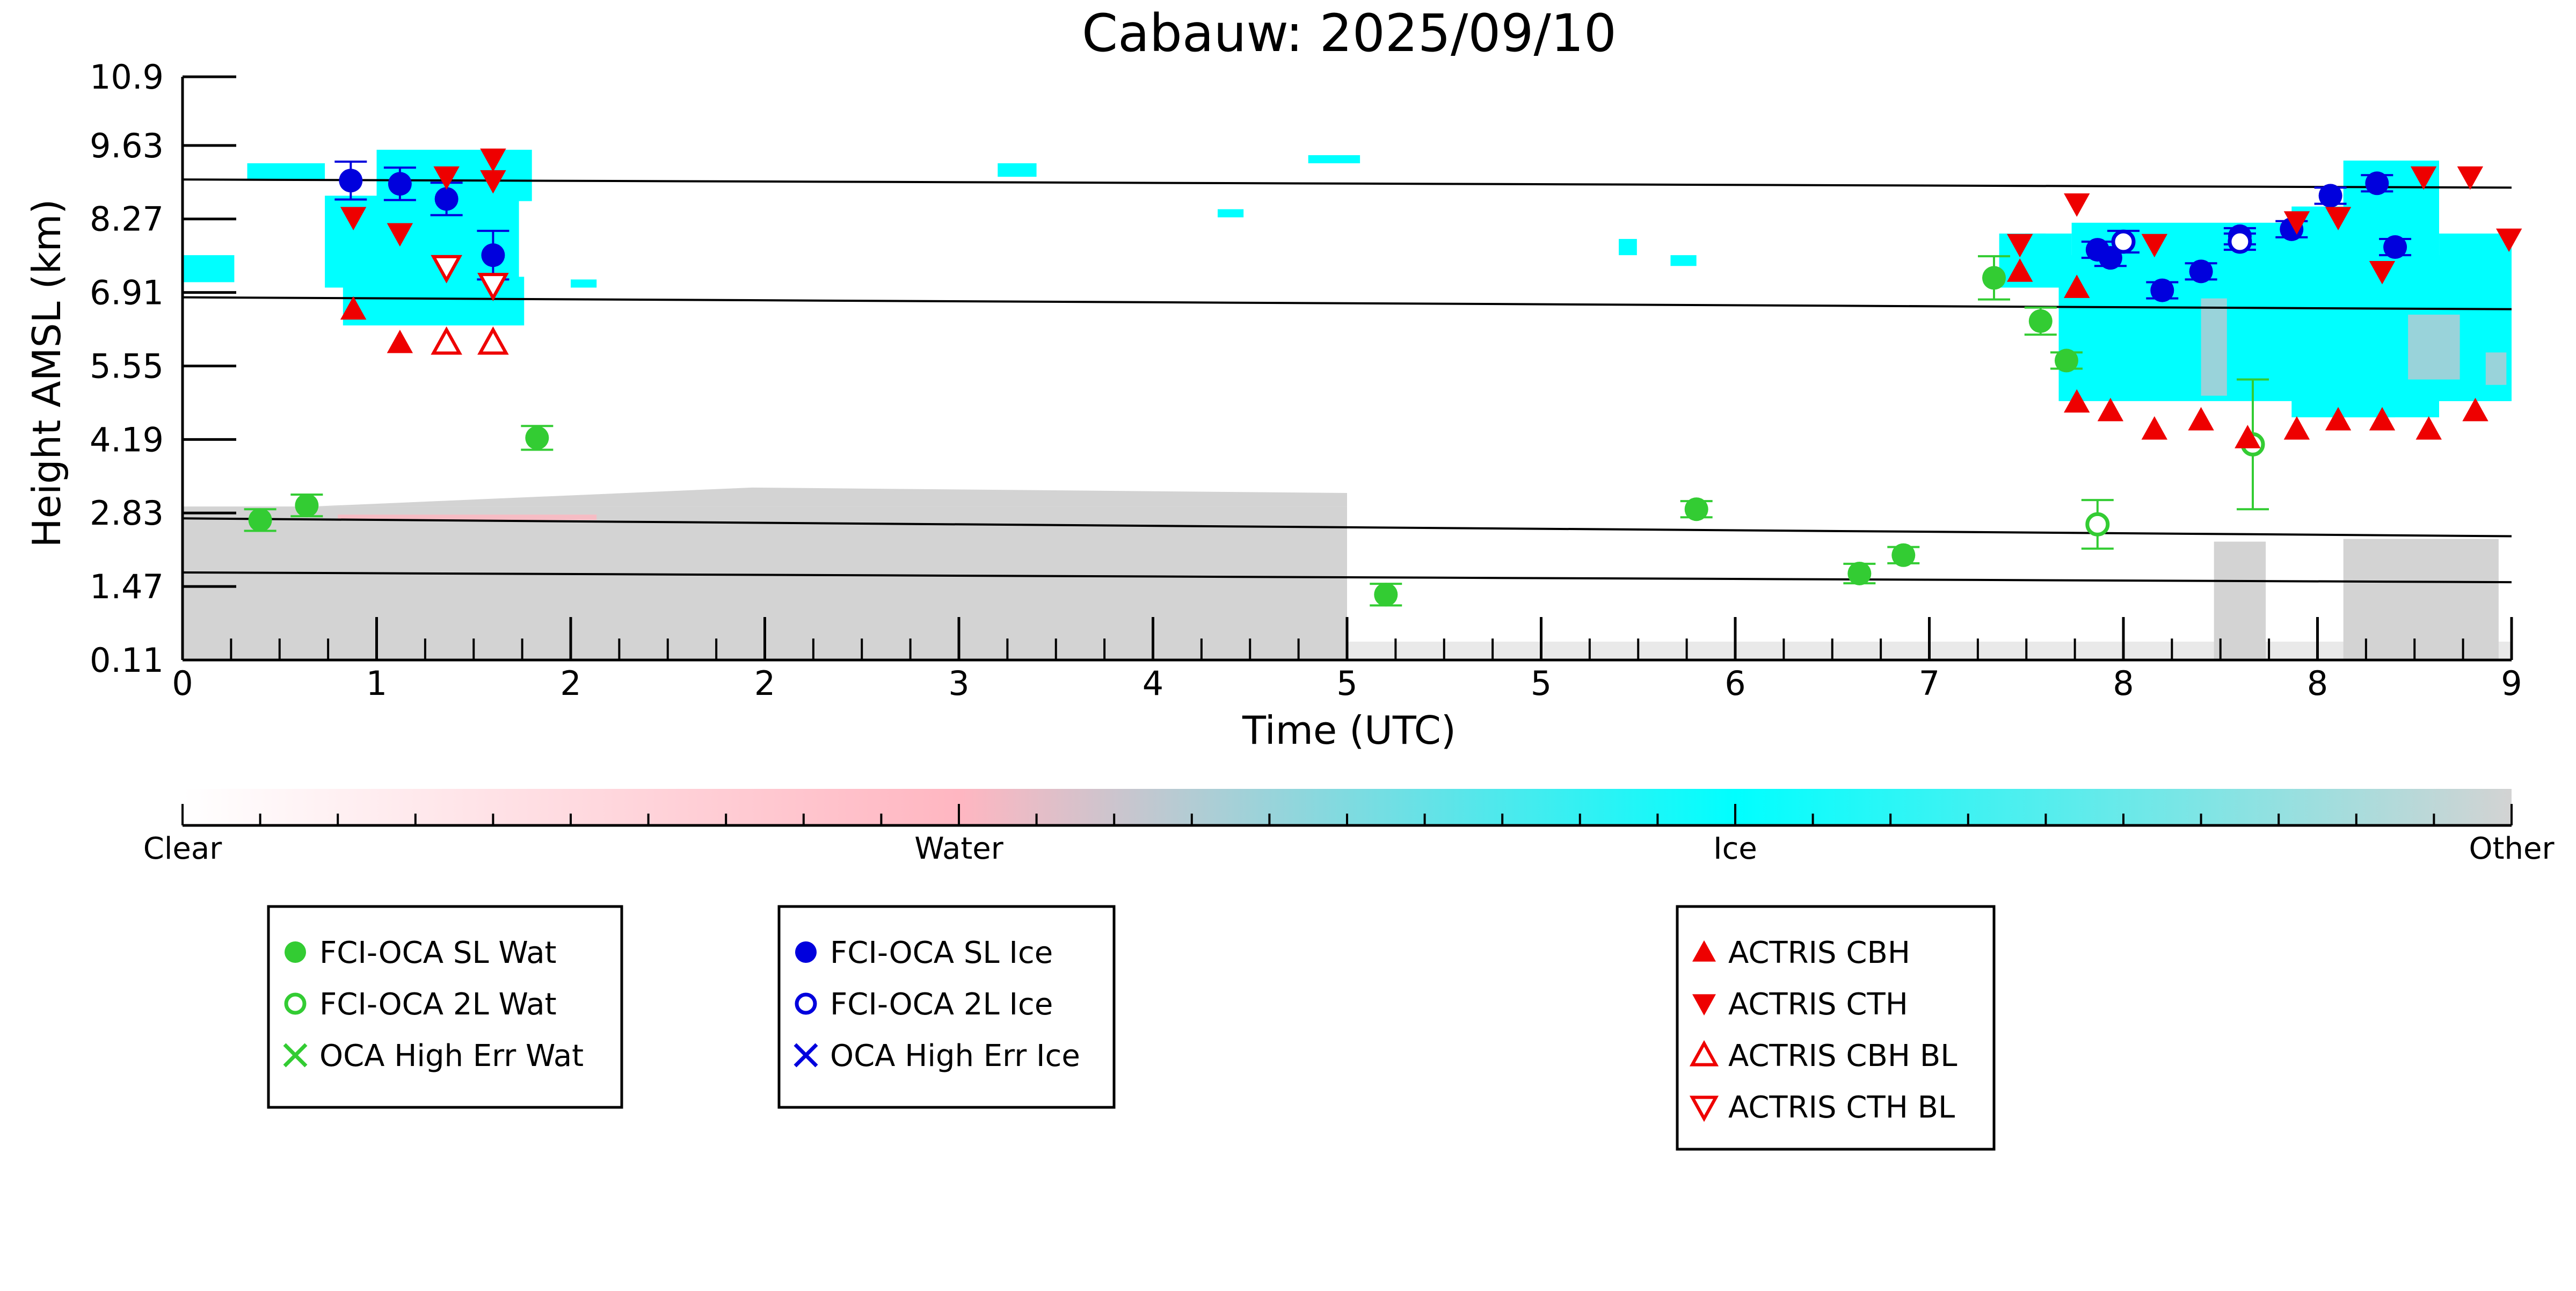 This screenshot has width=2576, height=1291. What do you see at coordinates (1929, 683) in the screenshot?
I see `x-tick-label: 7` at bounding box center [1929, 683].